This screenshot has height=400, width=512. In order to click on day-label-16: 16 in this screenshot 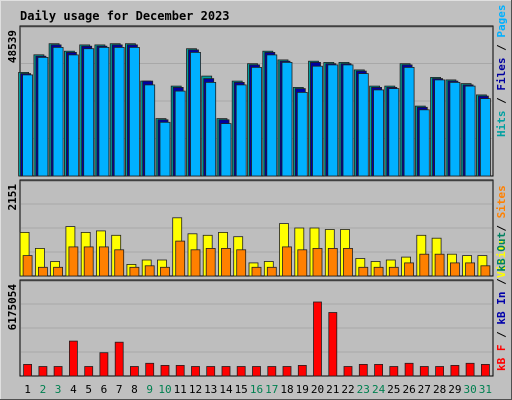, I will do `click(256, 389)`.